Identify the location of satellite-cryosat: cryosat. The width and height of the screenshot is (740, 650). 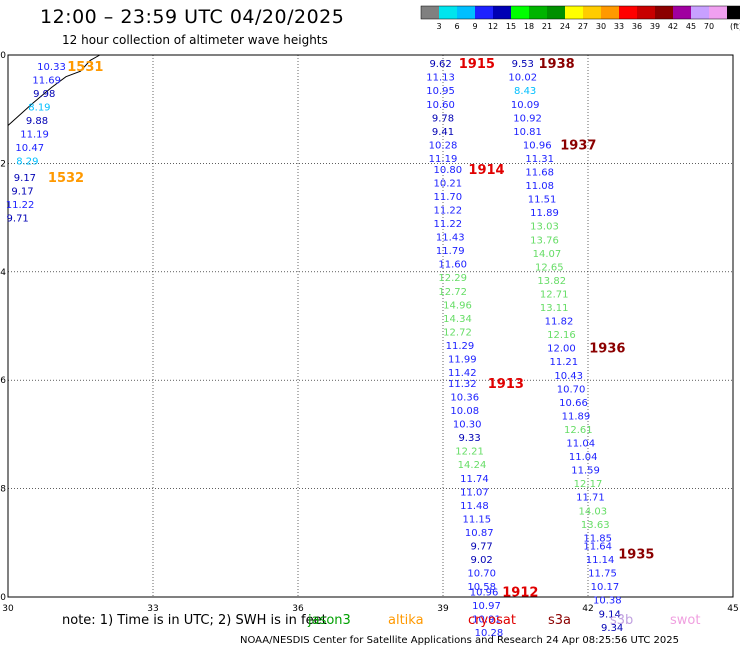
(492, 620).